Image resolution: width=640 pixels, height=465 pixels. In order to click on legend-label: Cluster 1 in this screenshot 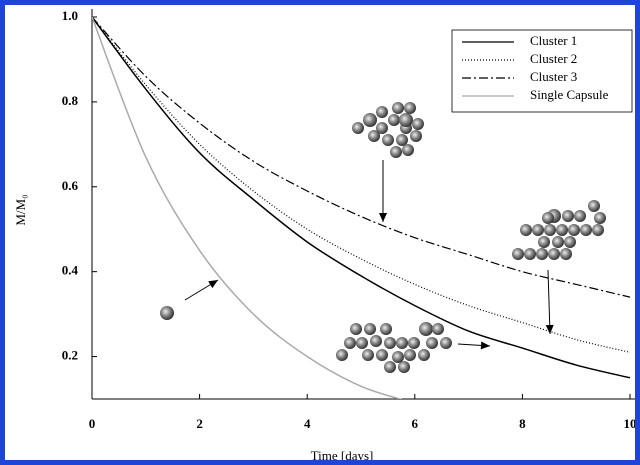, I will do `click(553, 40)`.